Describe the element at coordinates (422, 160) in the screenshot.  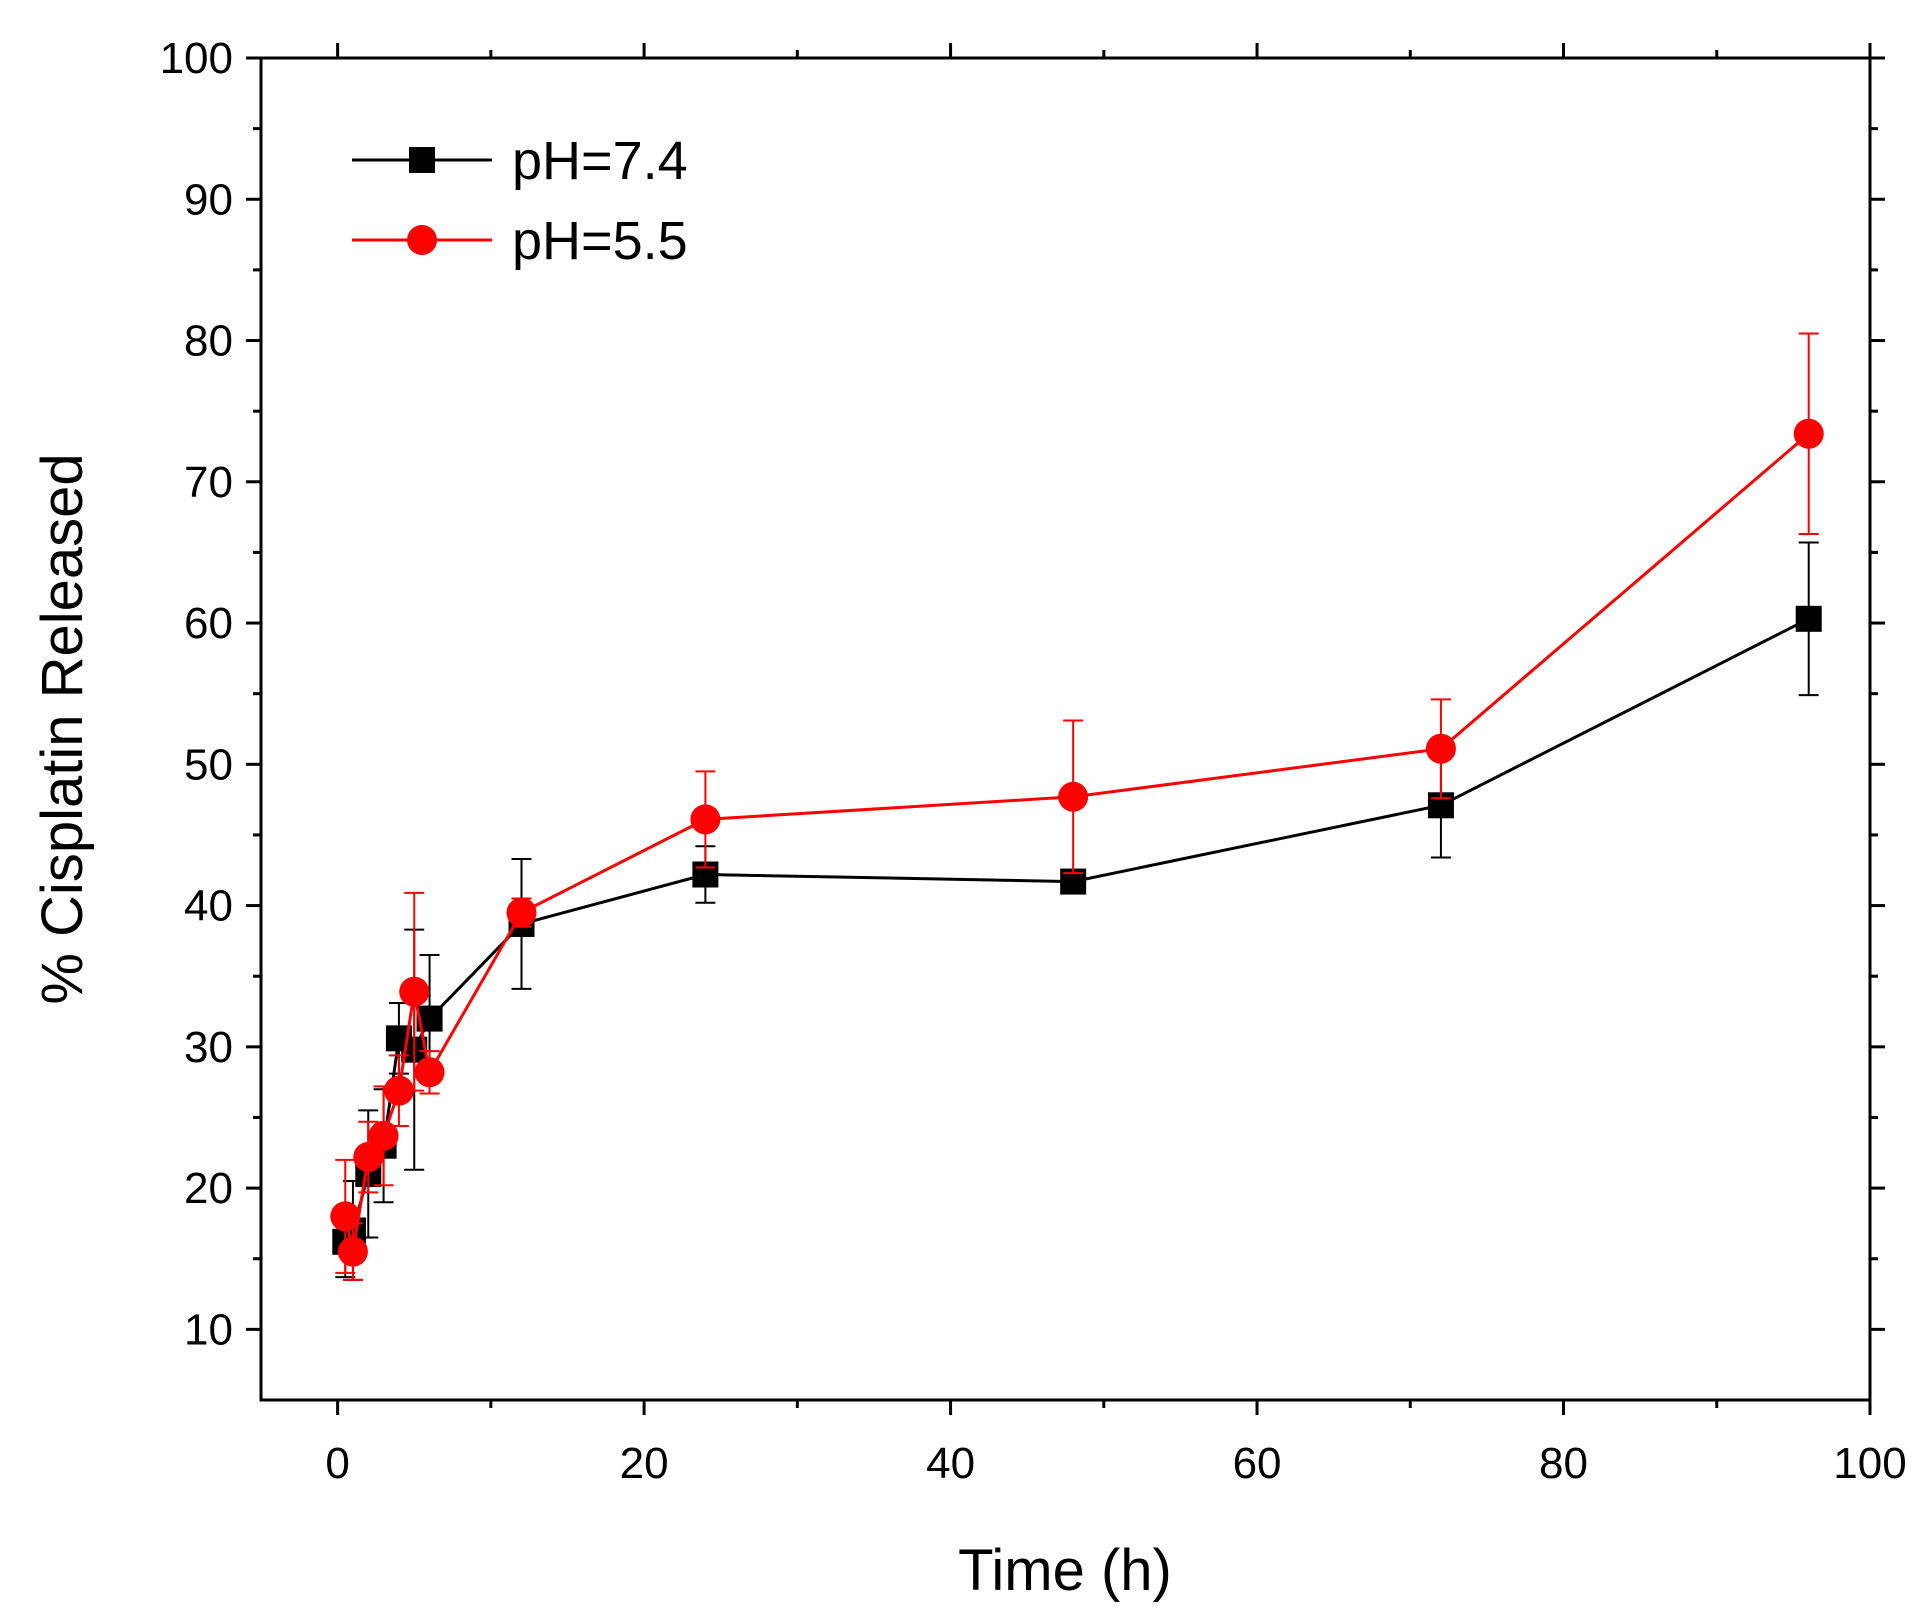
I see `legend-marker-ph74` at that location.